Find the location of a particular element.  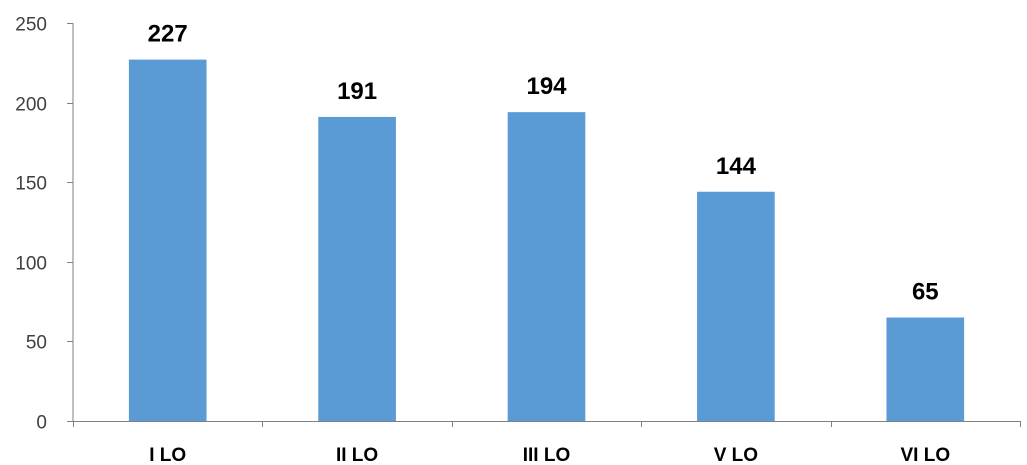

x-tick-label: III LO is located at coordinates (547, 455).